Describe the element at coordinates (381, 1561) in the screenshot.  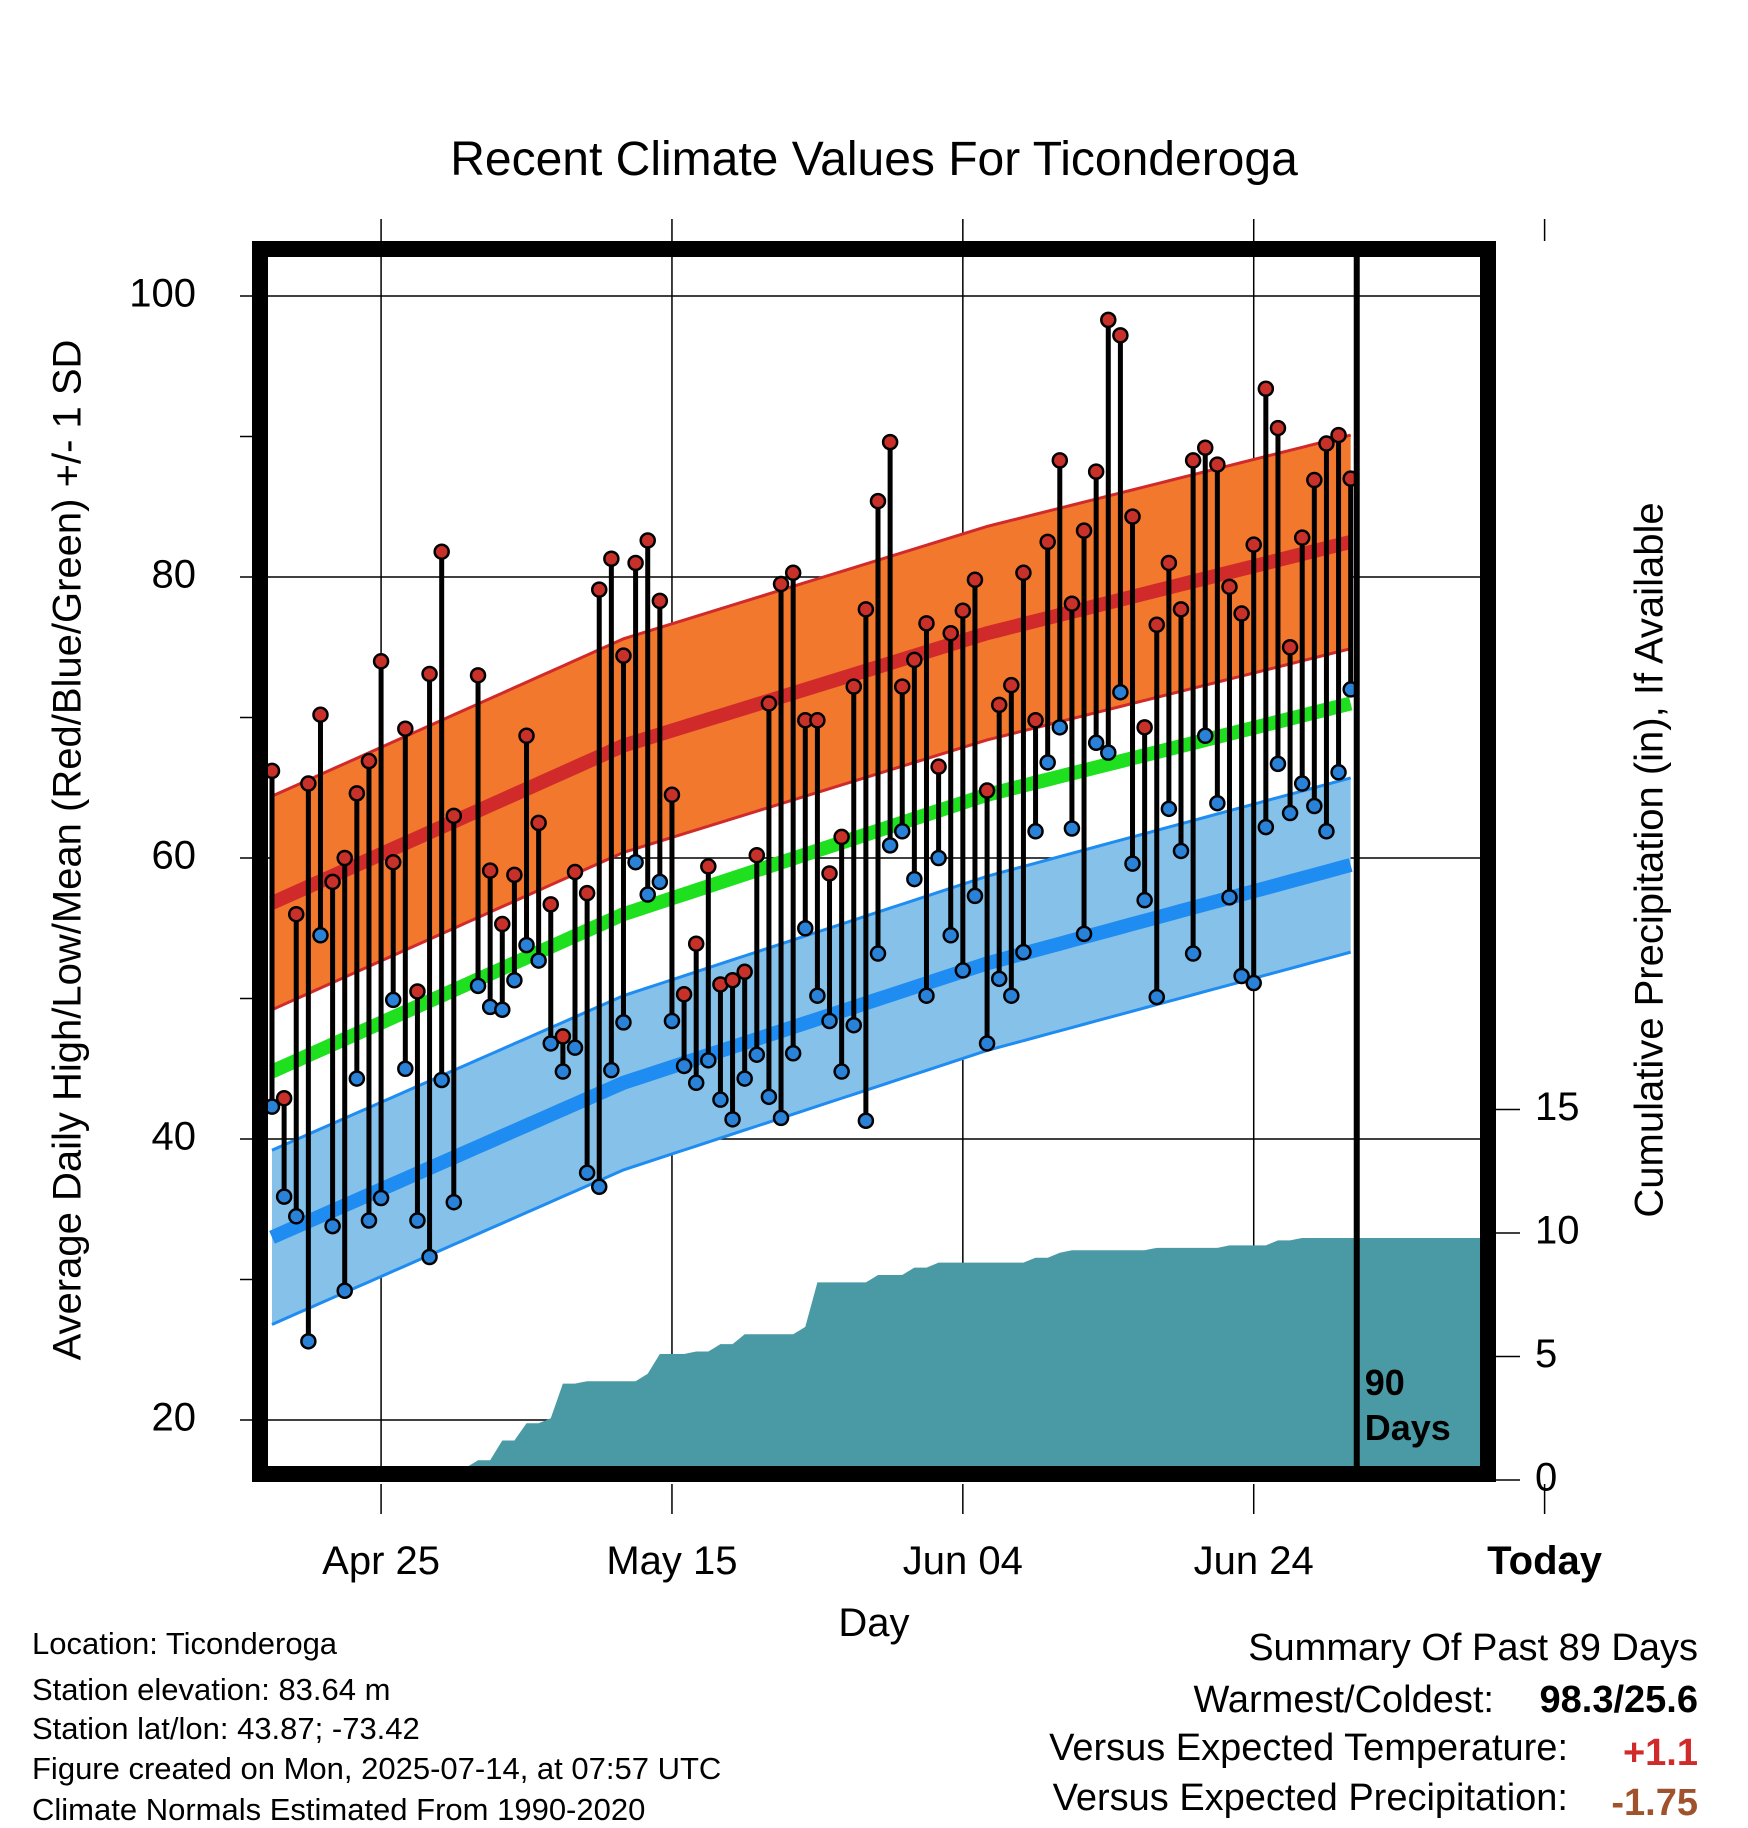
I see `x-tick-label: Apr 25` at that location.